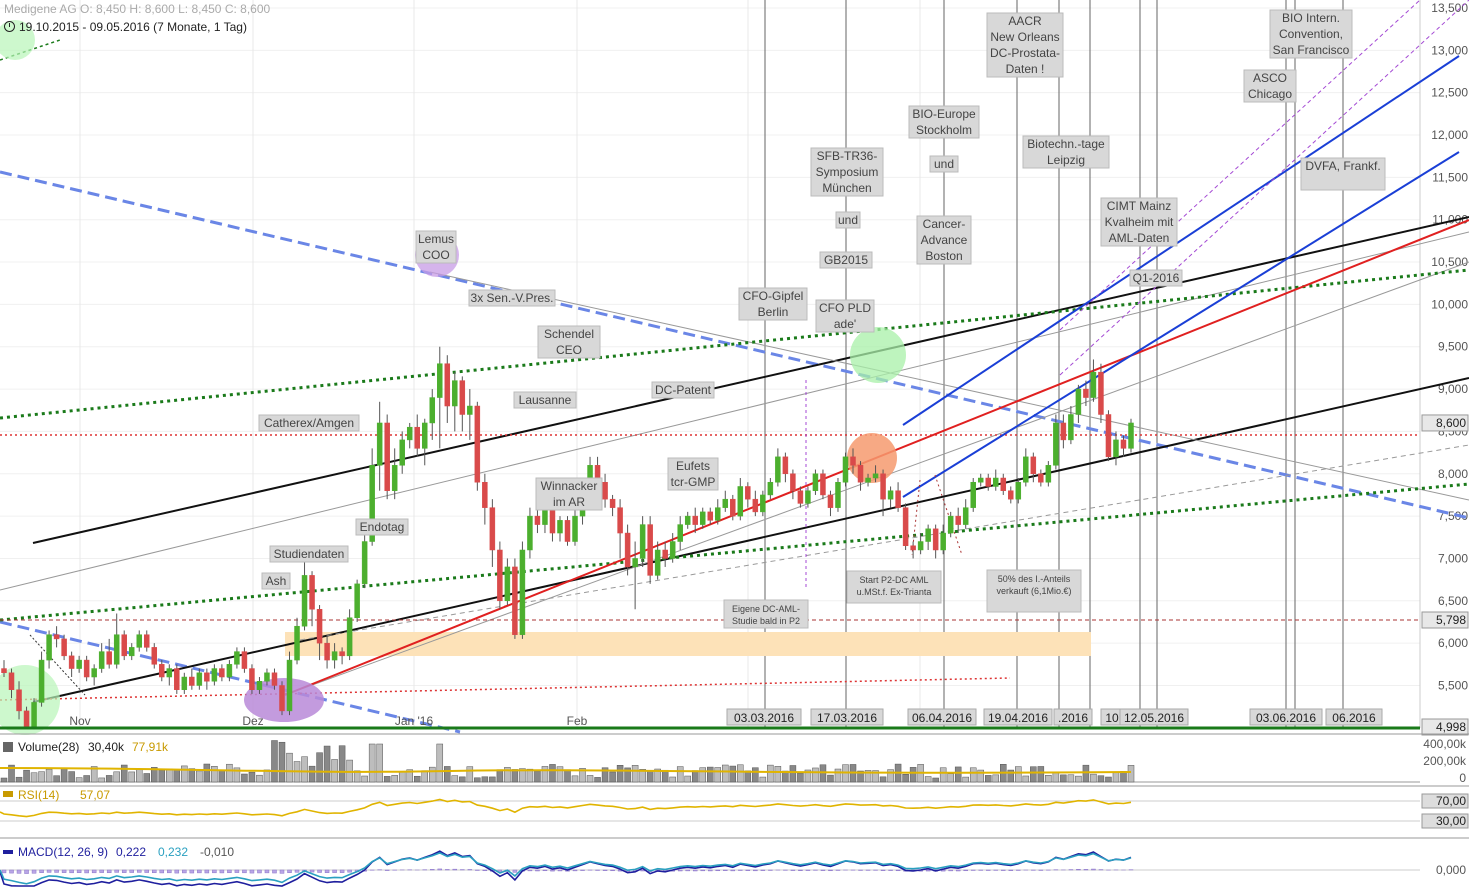 The image size is (1469, 890). I want to click on annotation: CIMT Mainz Kvalheim mit AML-Daten, so click(1139, 222).